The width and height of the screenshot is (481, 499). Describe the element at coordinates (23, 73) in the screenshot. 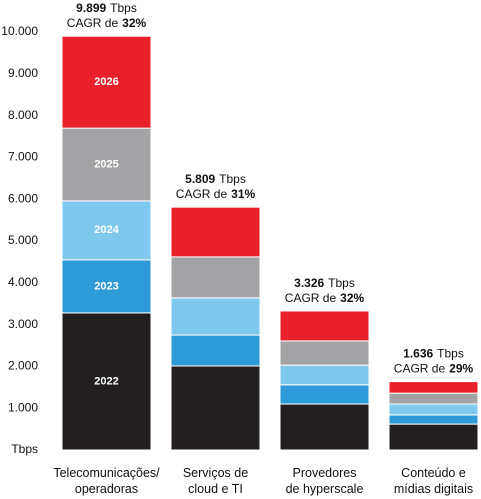

I see `y-tick-label: 9.000` at that location.